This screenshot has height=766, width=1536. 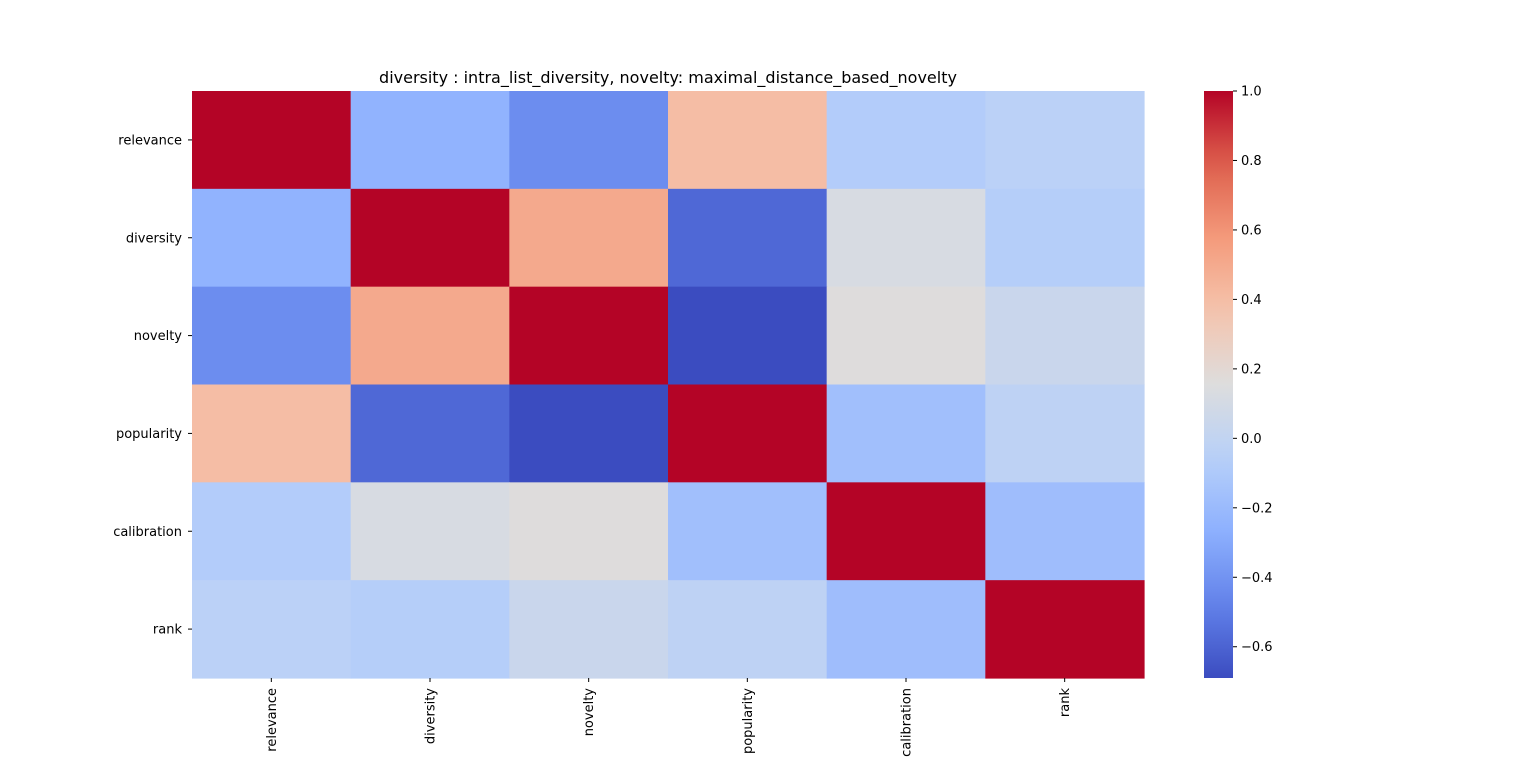 What do you see at coordinates (149, 434) in the screenshot?
I see `row-tick-label: popularity` at bounding box center [149, 434].